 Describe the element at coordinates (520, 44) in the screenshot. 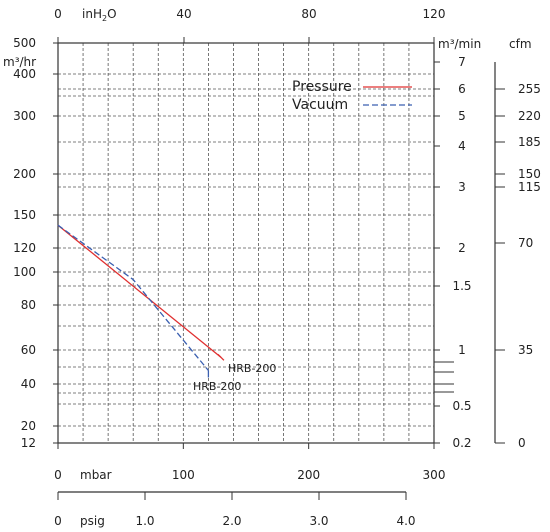

I see `right-axis-title-cfm: cfm` at that location.